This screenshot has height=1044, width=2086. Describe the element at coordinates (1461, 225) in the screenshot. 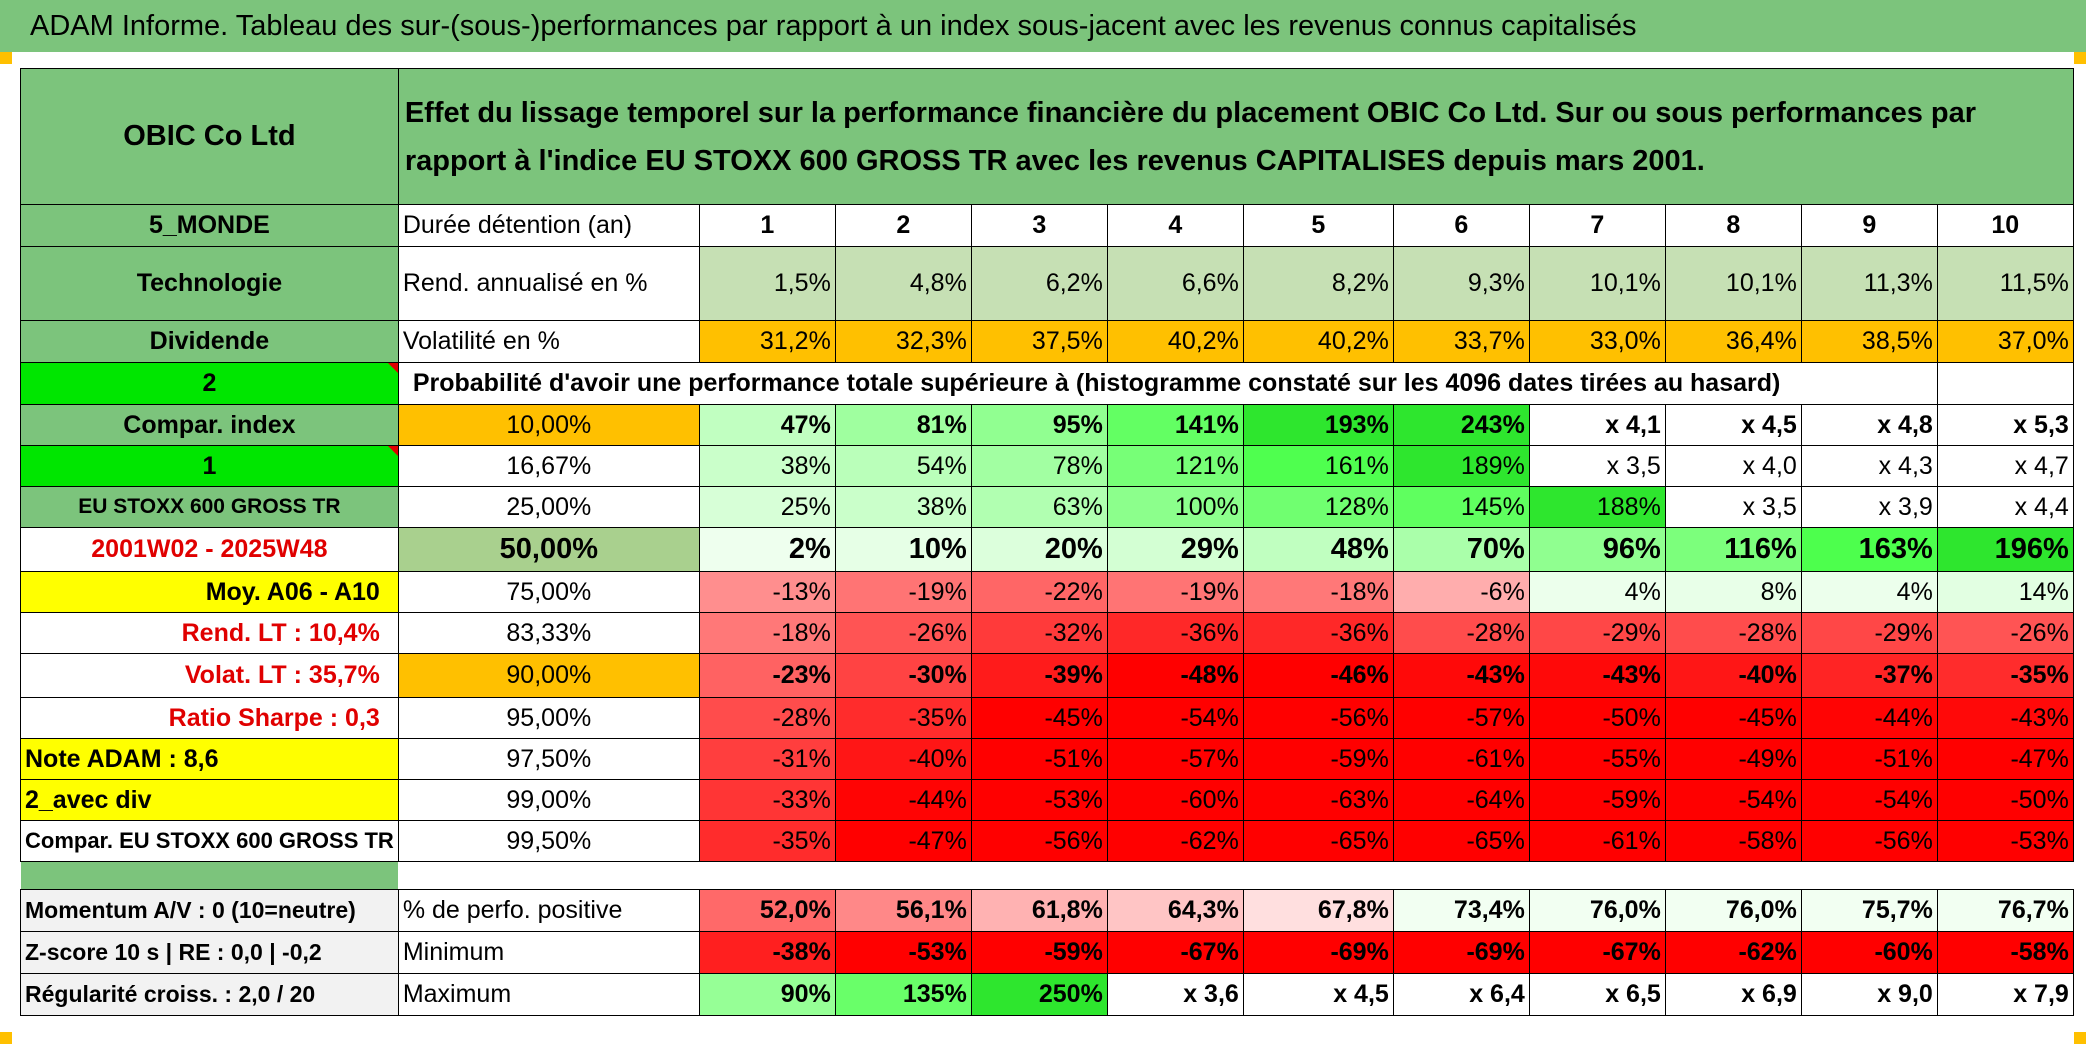

I see `year-header: 6` at that location.